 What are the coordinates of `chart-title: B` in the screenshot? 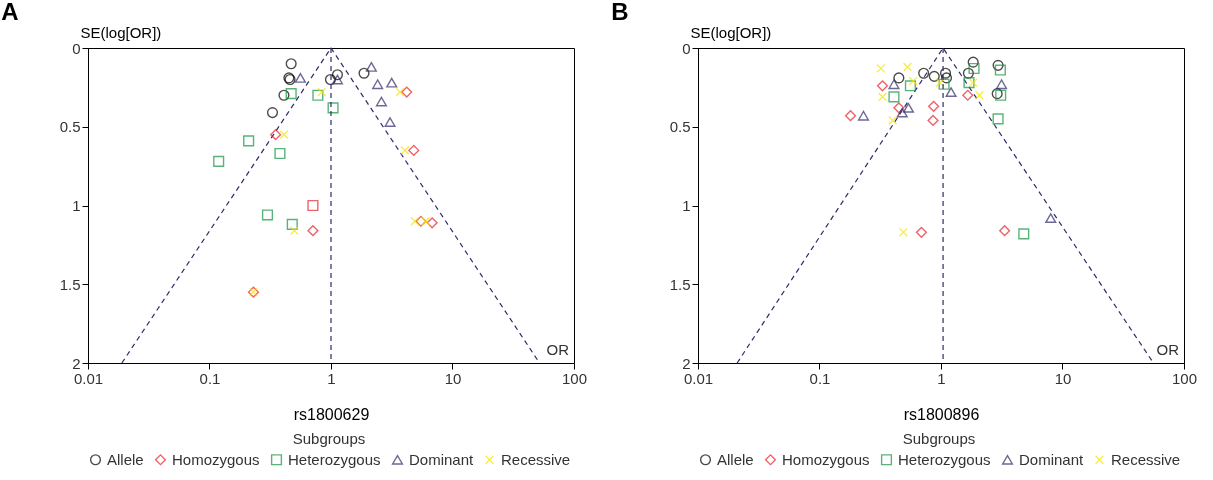 It's located at (620, 12).